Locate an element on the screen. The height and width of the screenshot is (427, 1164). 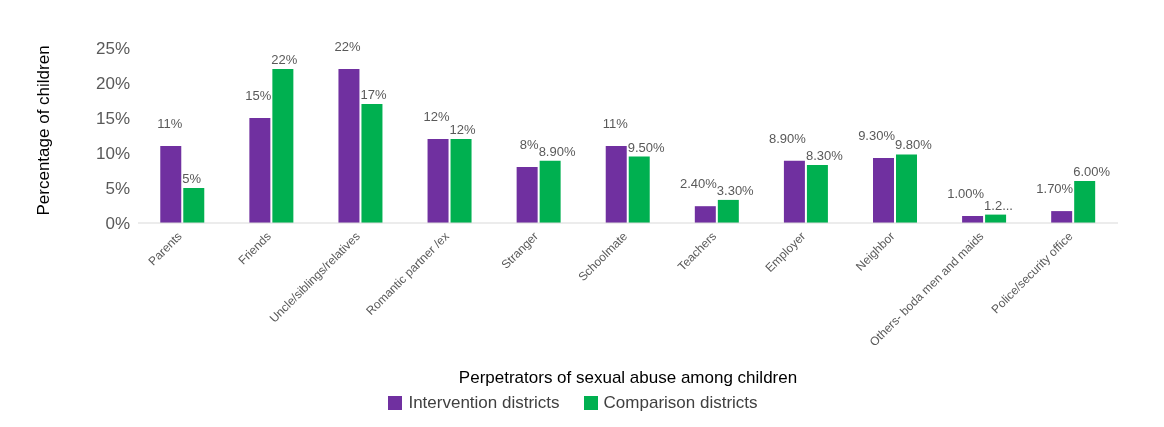
data-label: 5% is located at coordinates (192, 178).